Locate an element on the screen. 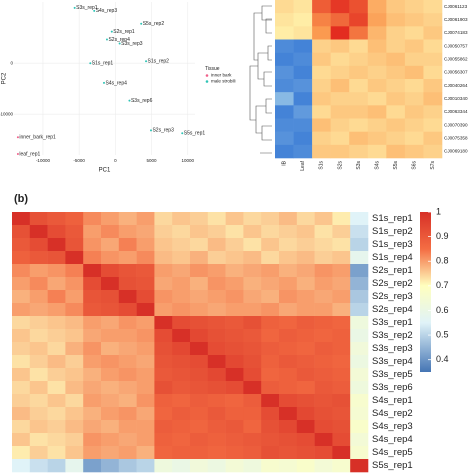 The height and width of the screenshot is (474, 474). y-axis-label: PC2 is located at coordinates (5, 78).